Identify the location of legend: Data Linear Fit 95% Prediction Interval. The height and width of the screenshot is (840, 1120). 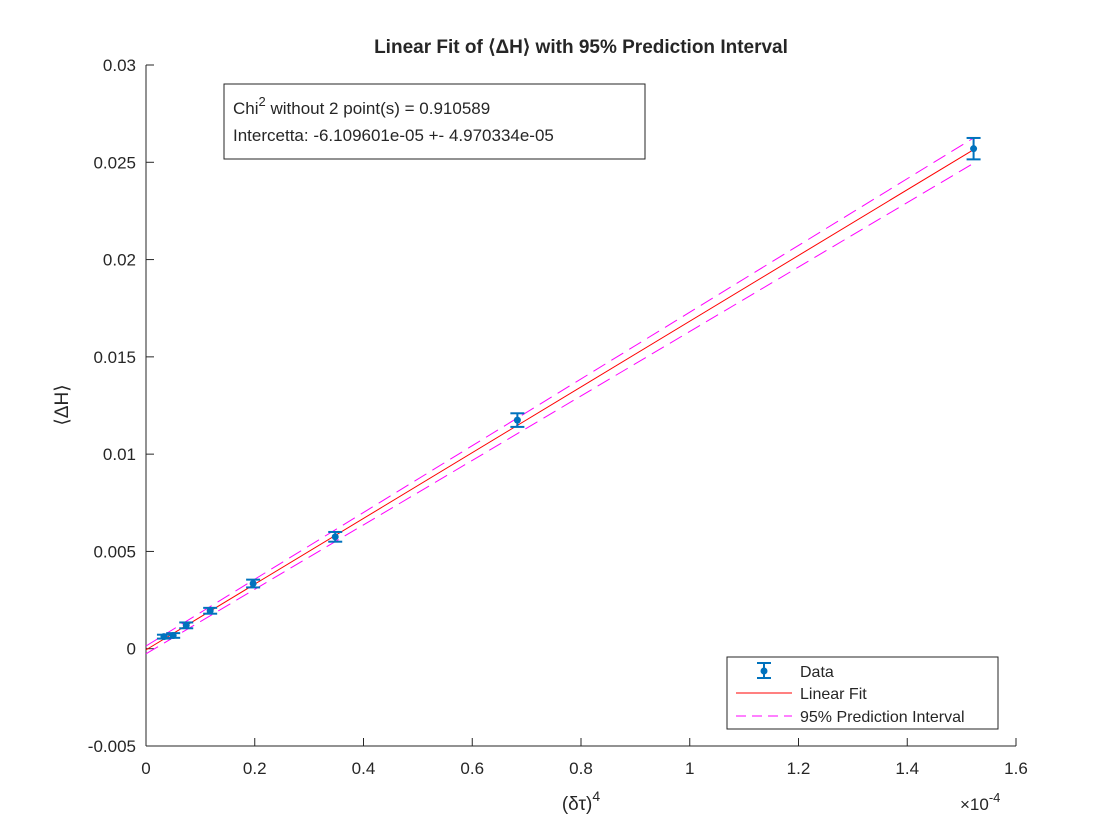
(862, 693).